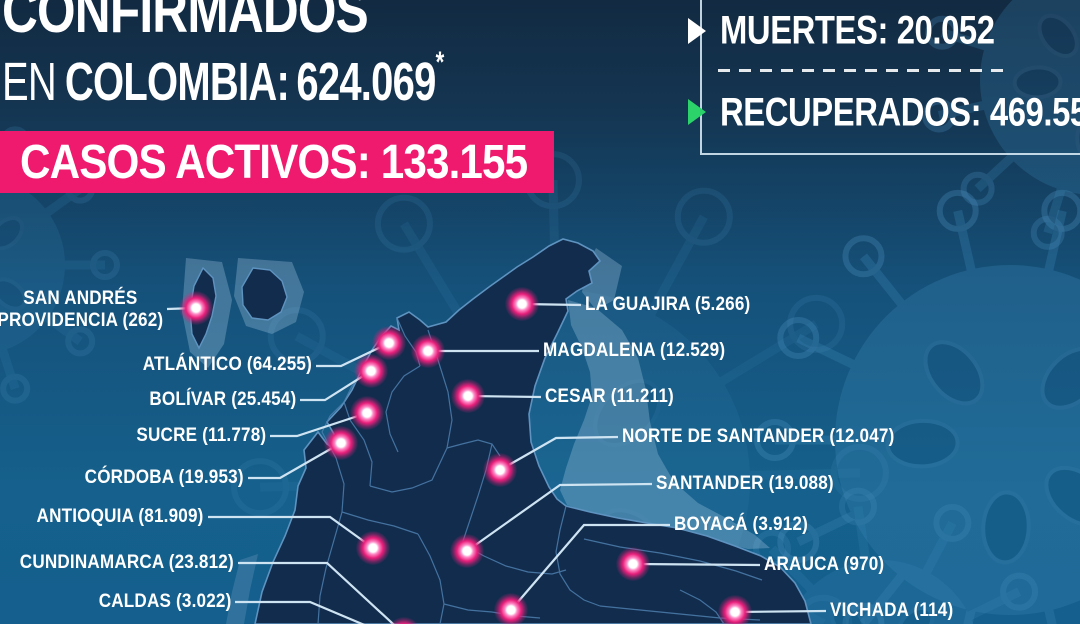  Describe the element at coordinates (522, 304) in the screenshot. I see `department-dot-la-guajira` at that location.